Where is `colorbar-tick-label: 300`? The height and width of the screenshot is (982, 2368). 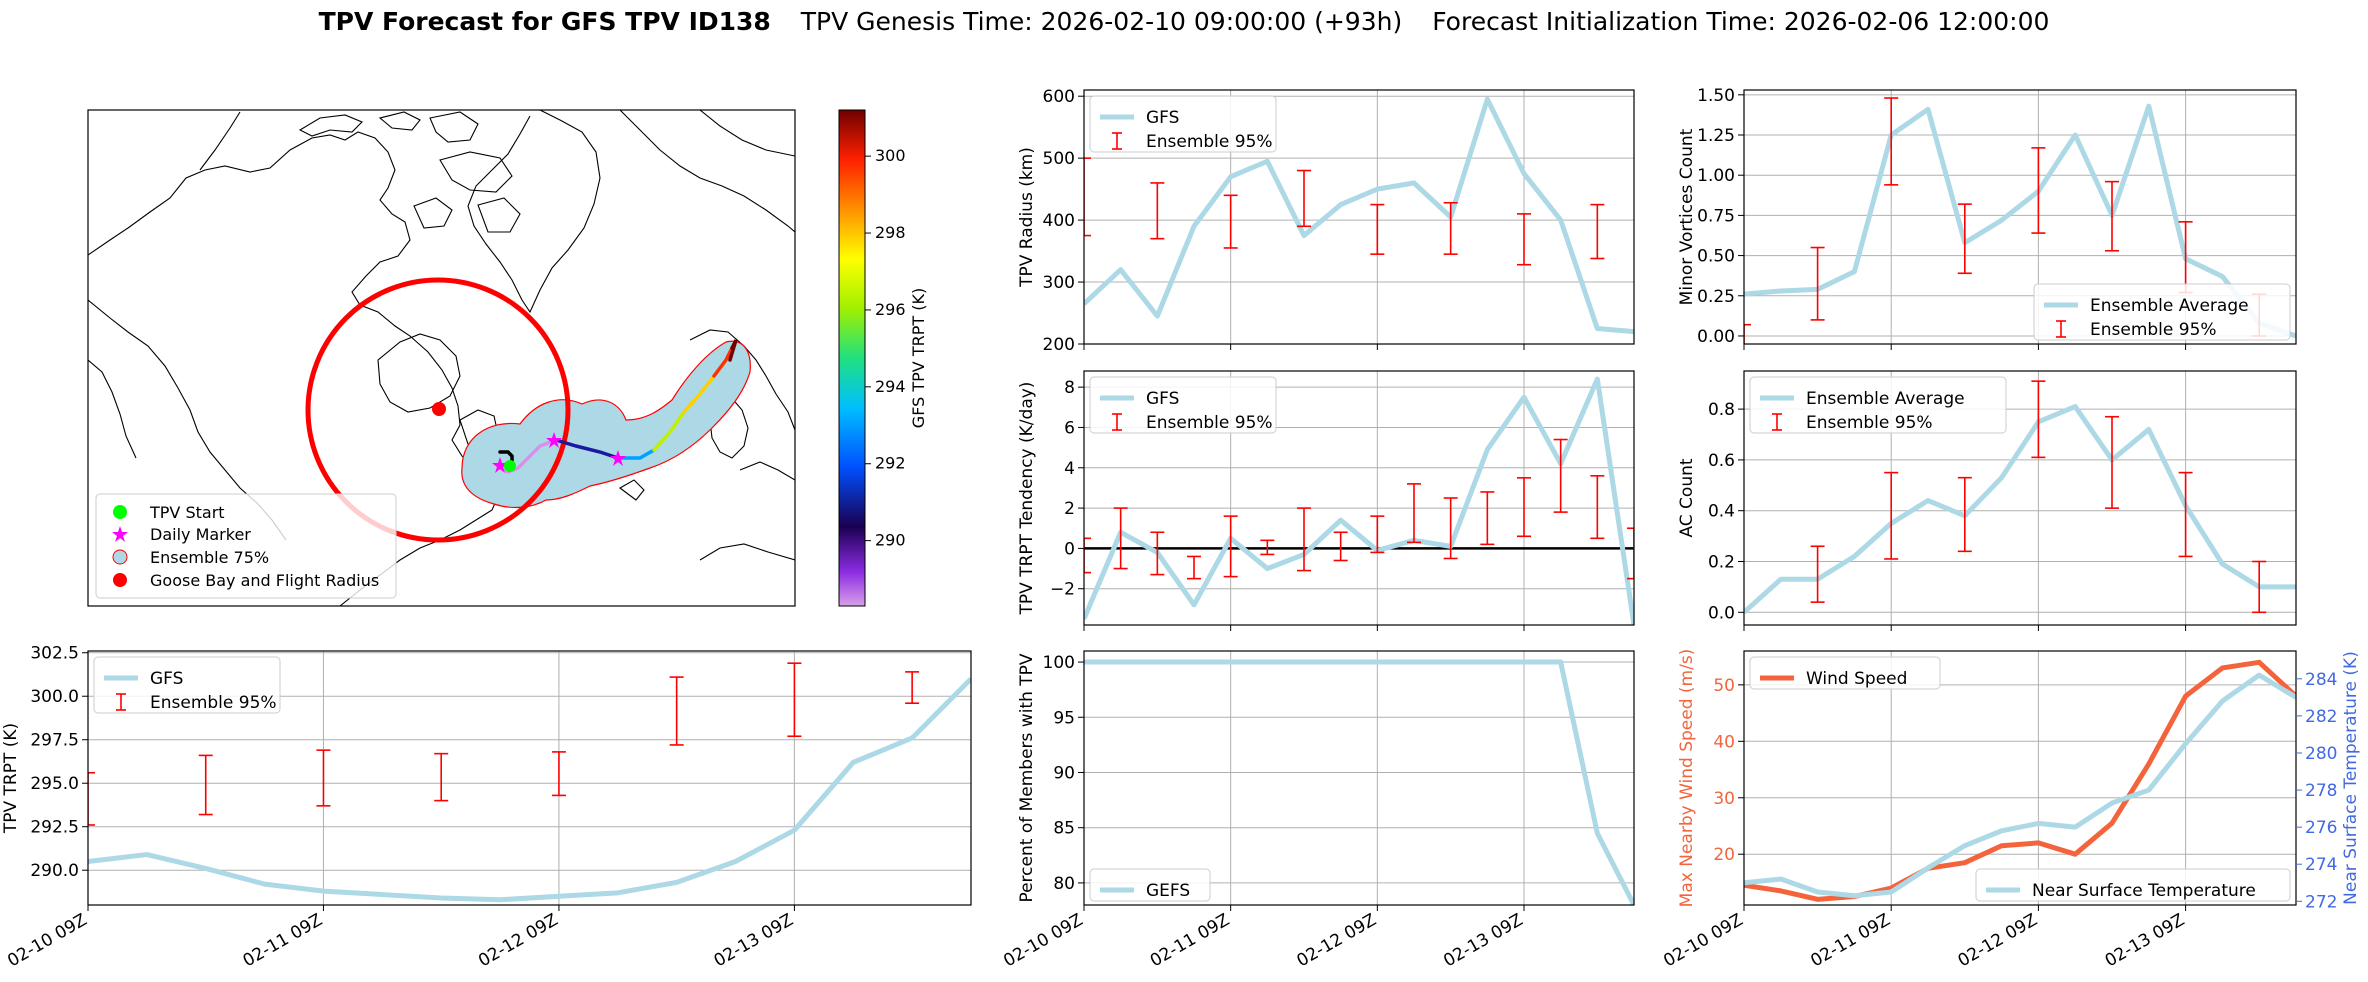 colorbar-tick-label: 300 is located at coordinates (890, 155).